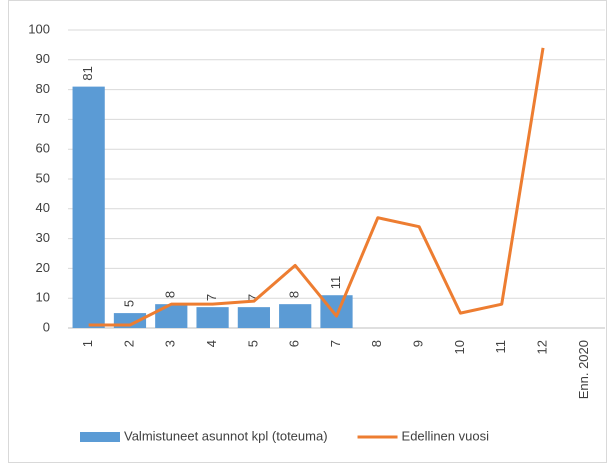  Describe the element at coordinates (128, 343) in the screenshot. I see `x-tick-label: 2` at that location.